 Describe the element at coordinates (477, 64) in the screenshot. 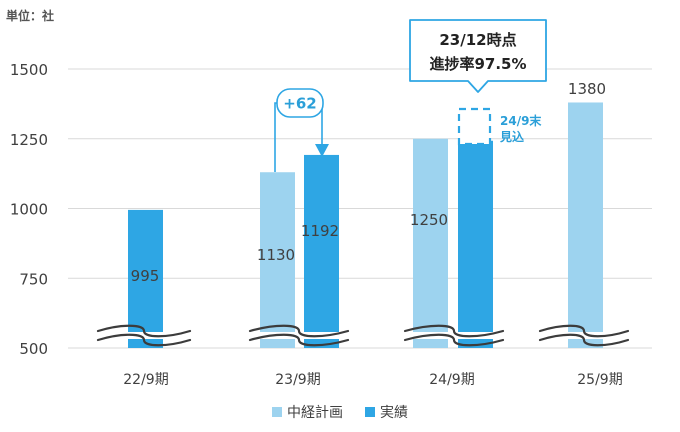

I see `callout-line2: 進捗率97.5%` at that location.